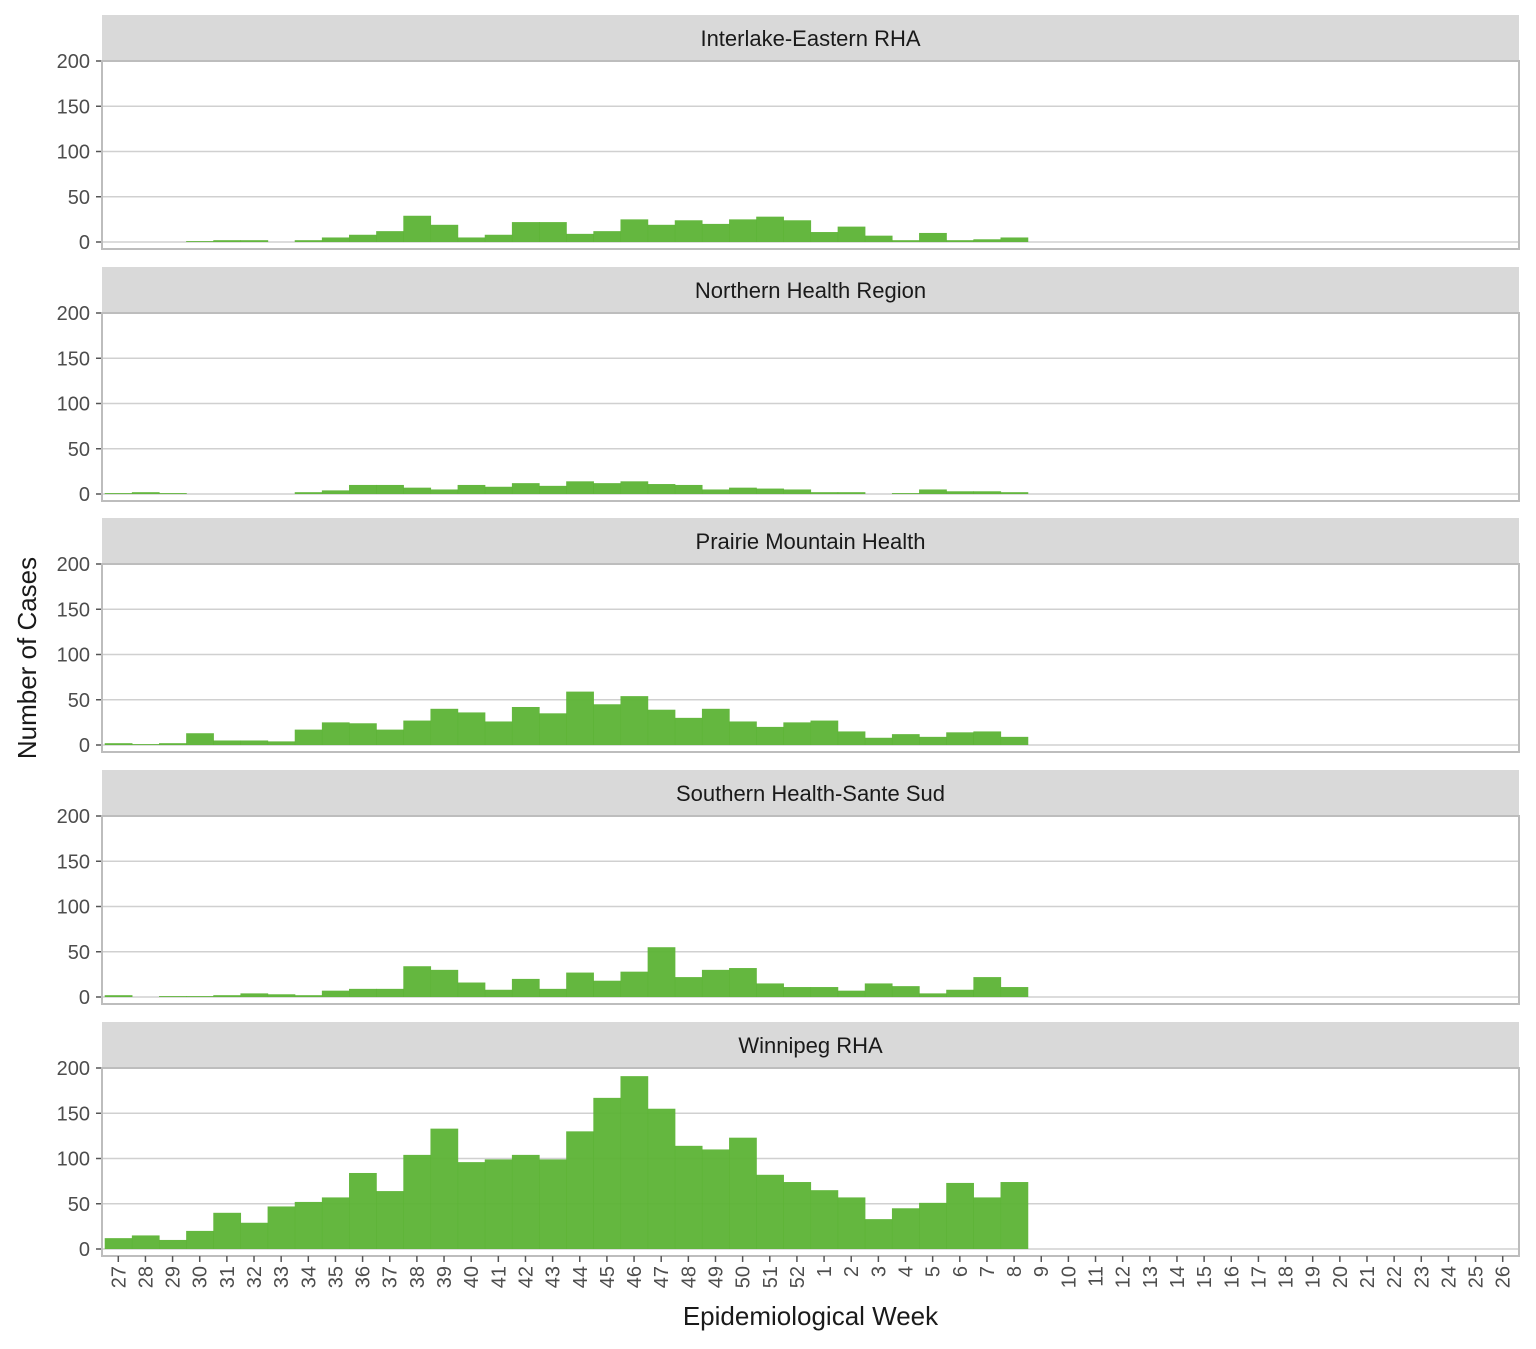 This screenshot has height=1349, width=1536. I want to click on x-tick-label: 13, so click(1151, 1277).